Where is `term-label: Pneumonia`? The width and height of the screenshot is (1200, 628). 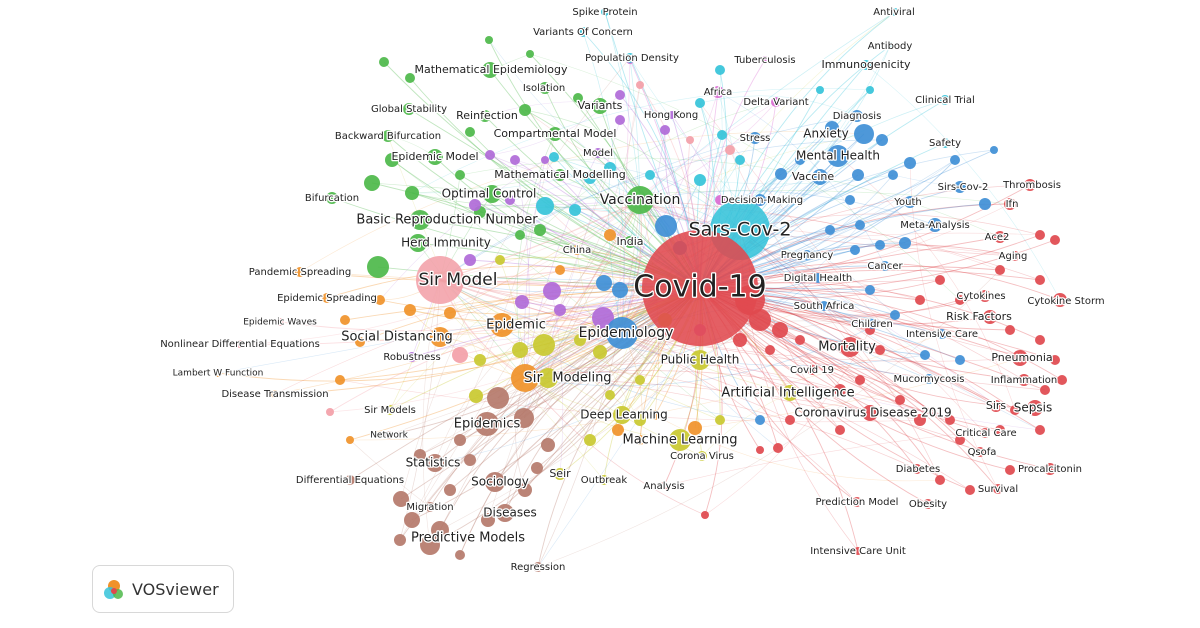
term-label: Pneumonia is located at coordinates (1022, 358).